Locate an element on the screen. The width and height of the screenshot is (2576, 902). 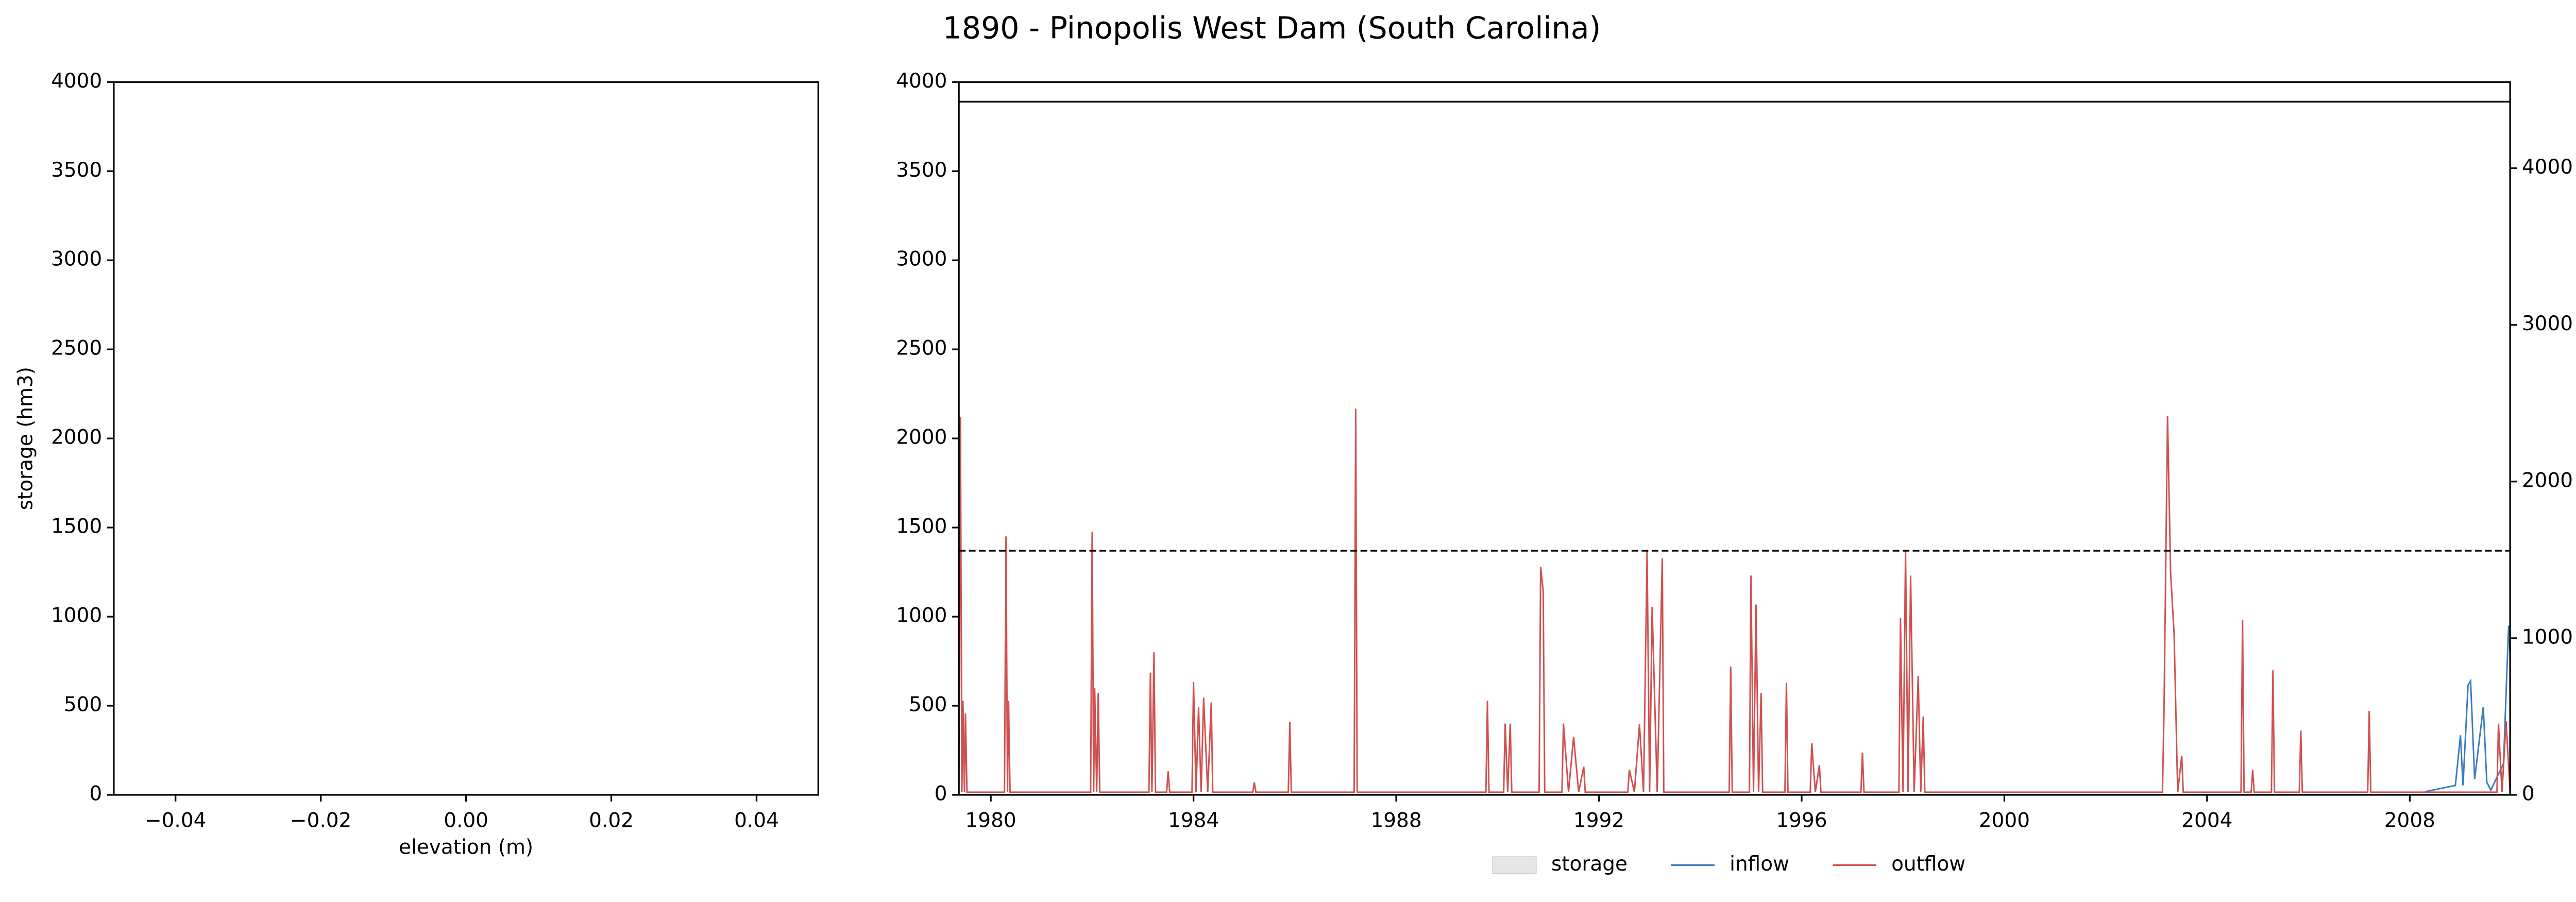
y2-tick-label: 0 is located at coordinates (2528, 793).